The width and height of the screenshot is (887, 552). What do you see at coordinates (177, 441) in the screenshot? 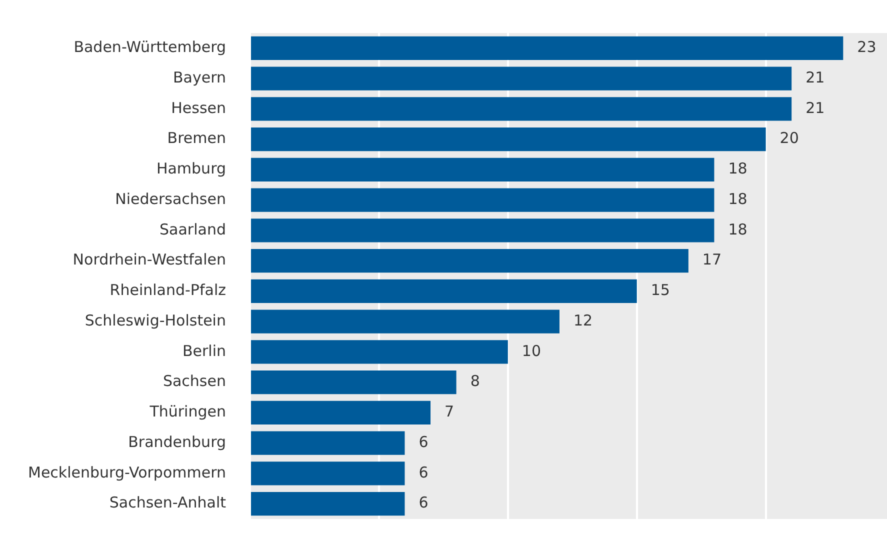
I see `y-tick-label: Brandenburg` at bounding box center [177, 441].